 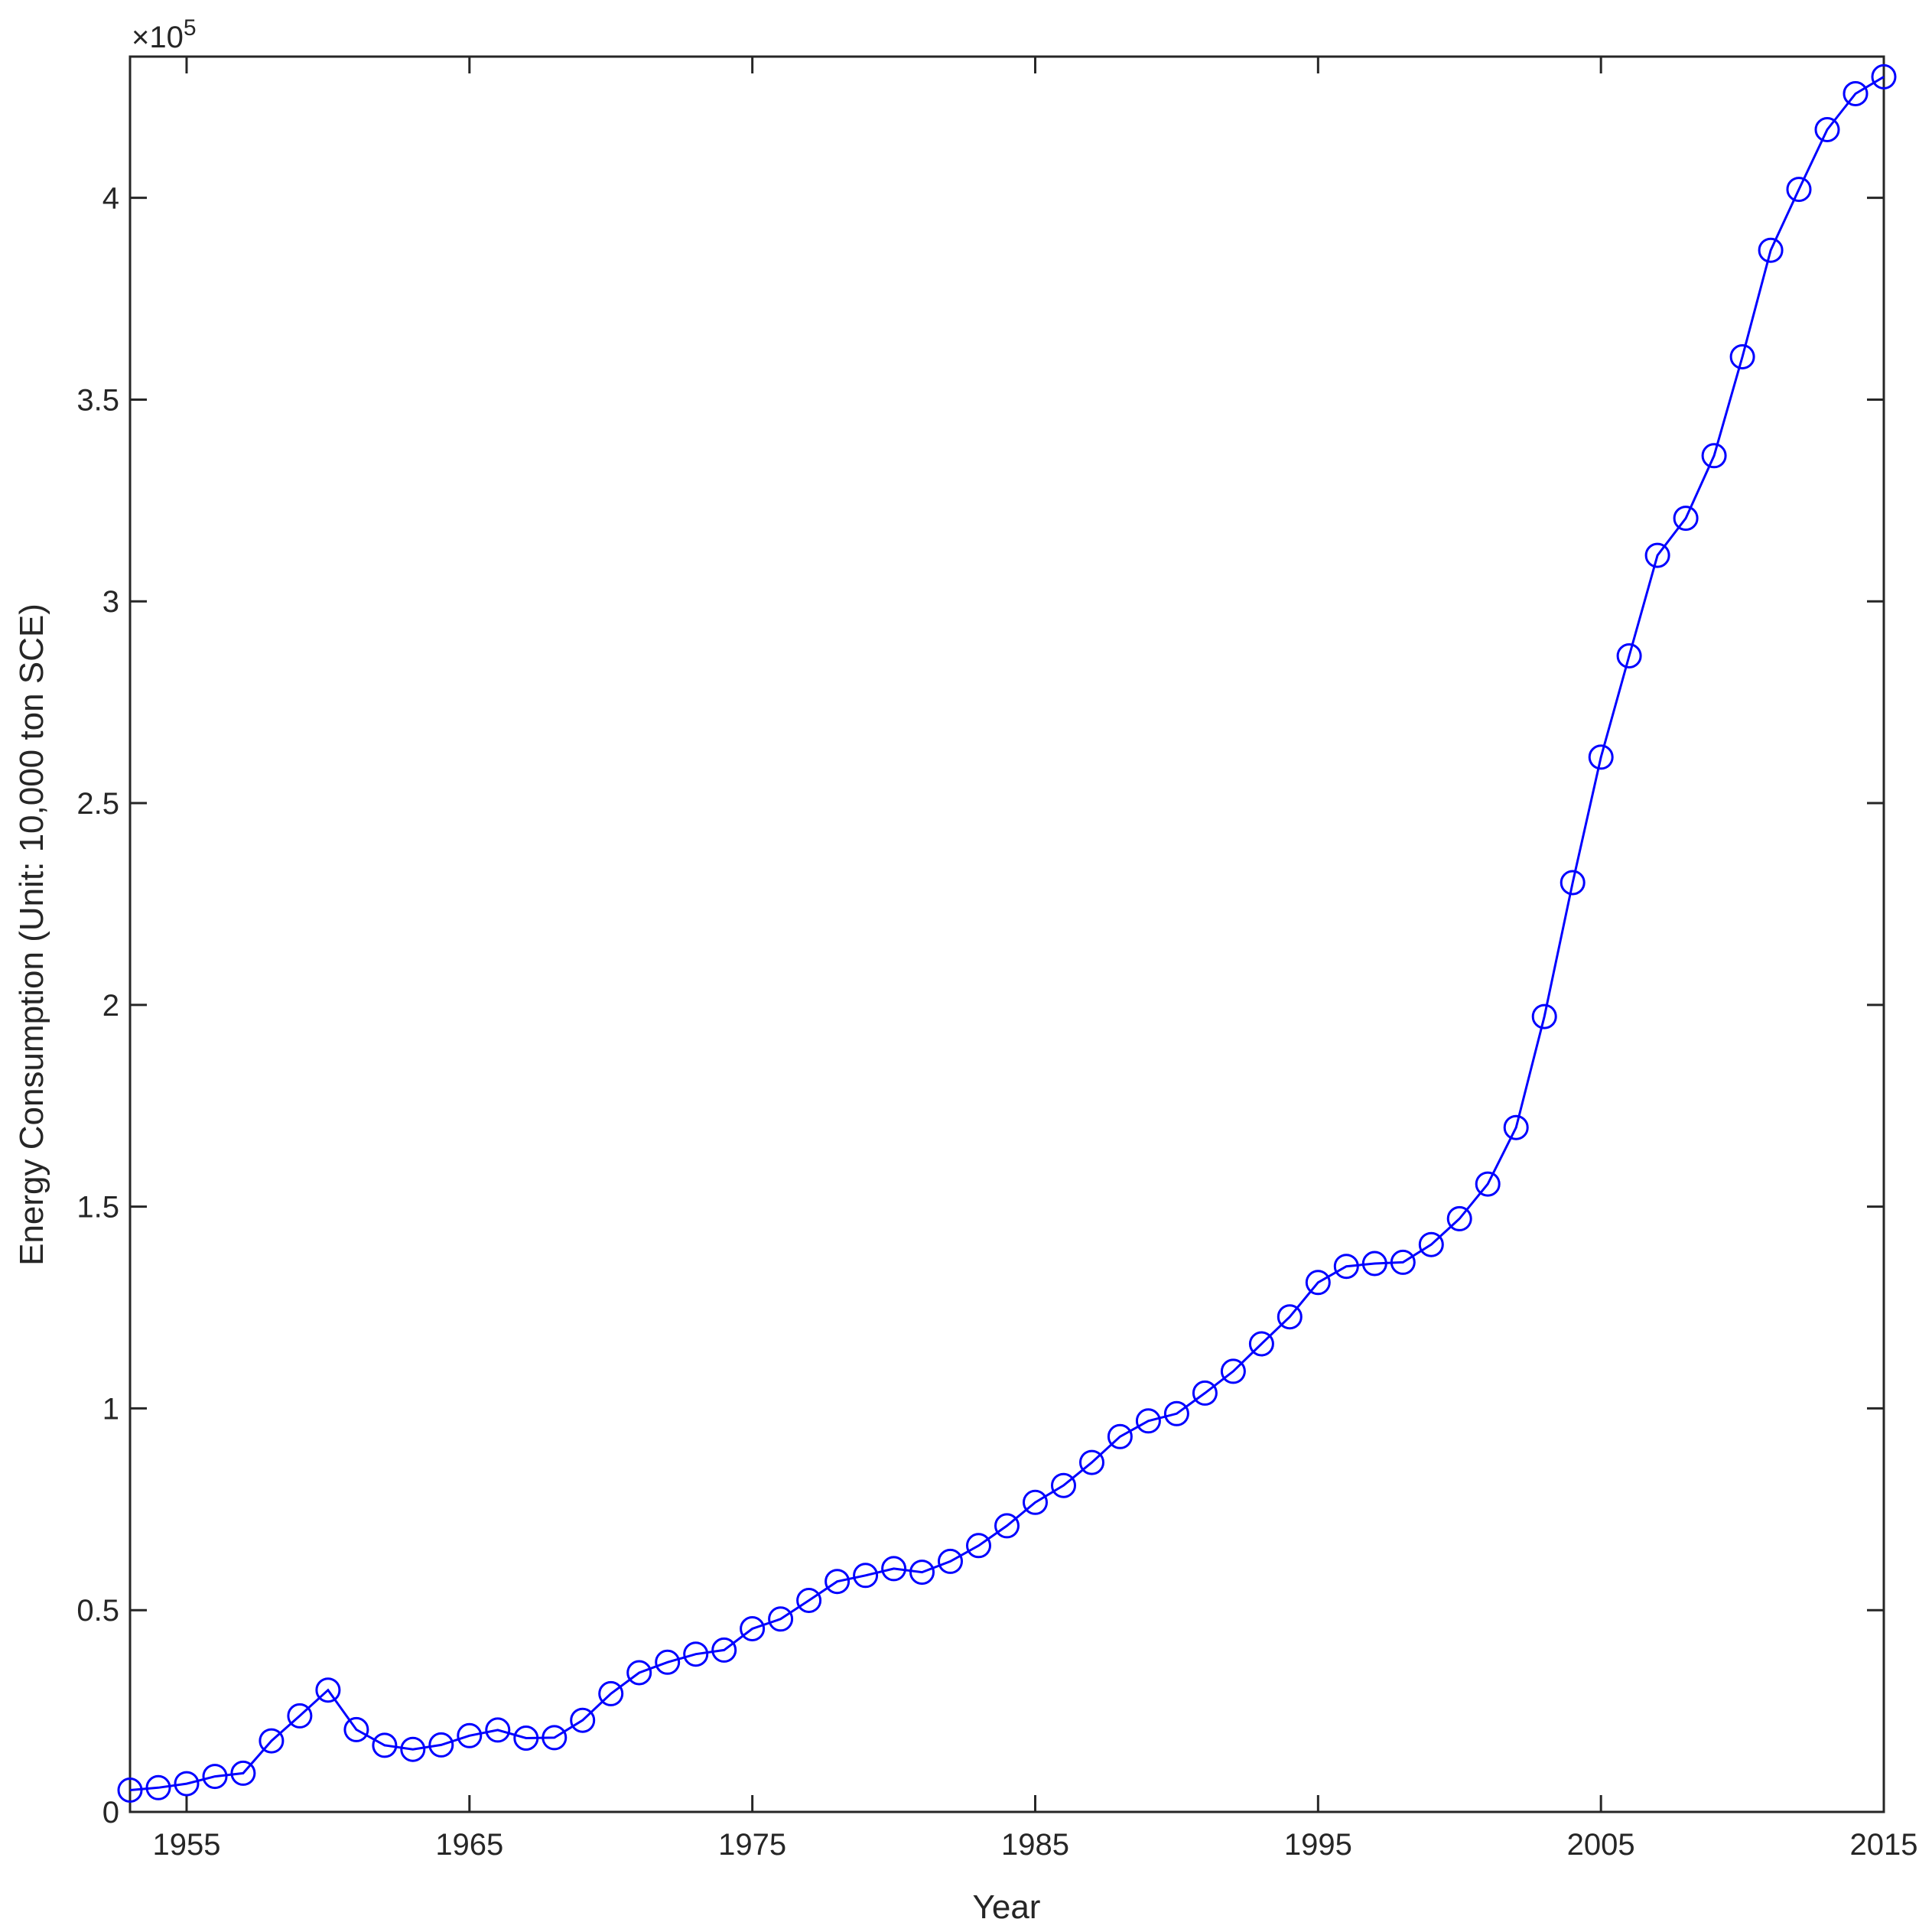 What do you see at coordinates (110, 1409) in the screenshot?
I see `y-tick-label: 1` at bounding box center [110, 1409].